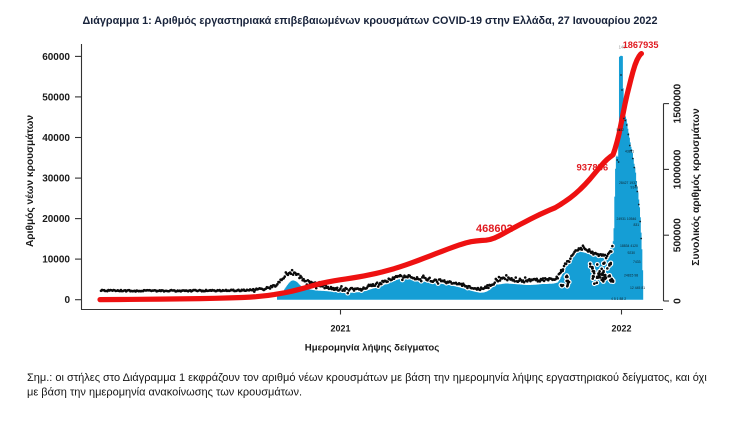 This screenshot has width=734, height=431. I want to click on svg-text: 5432, so click(621, 130).